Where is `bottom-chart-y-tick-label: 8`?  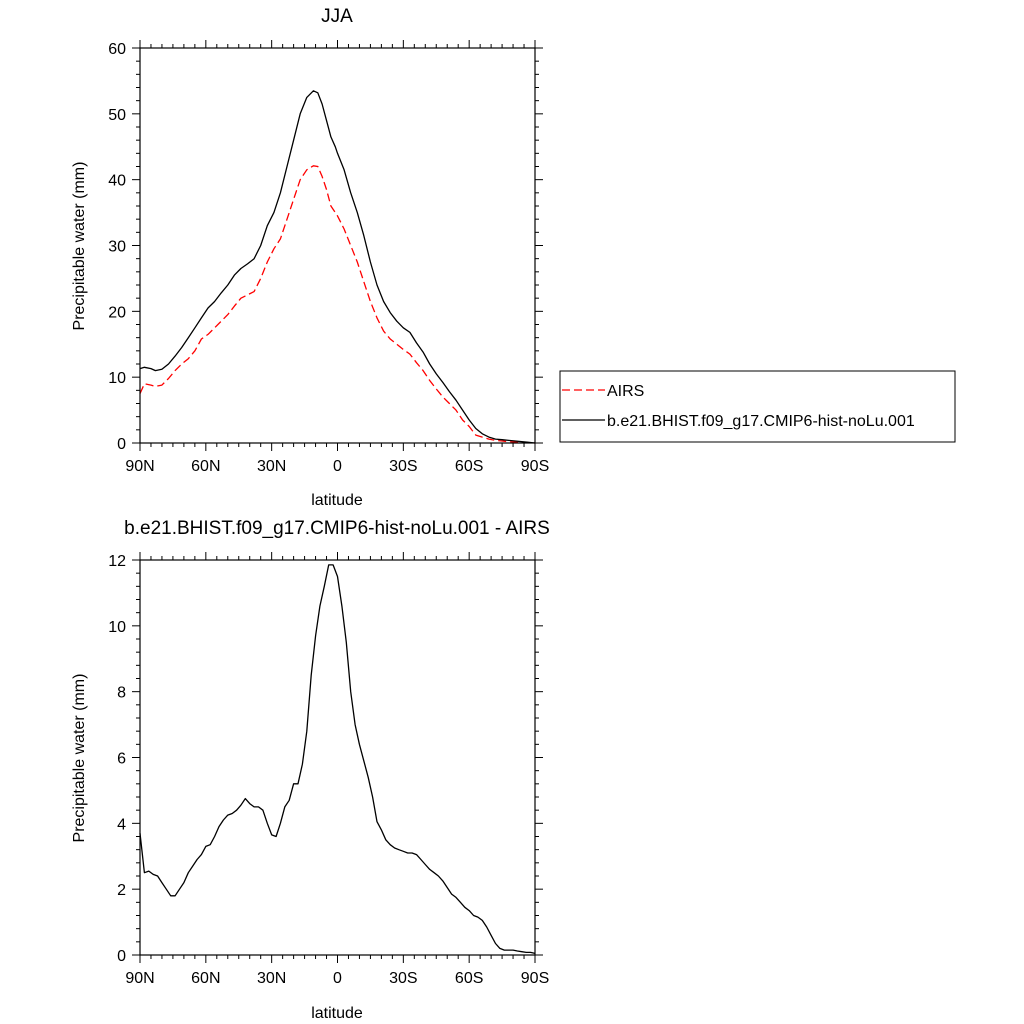 bottom-chart-y-tick-label: 8 is located at coordinates (121, 693).